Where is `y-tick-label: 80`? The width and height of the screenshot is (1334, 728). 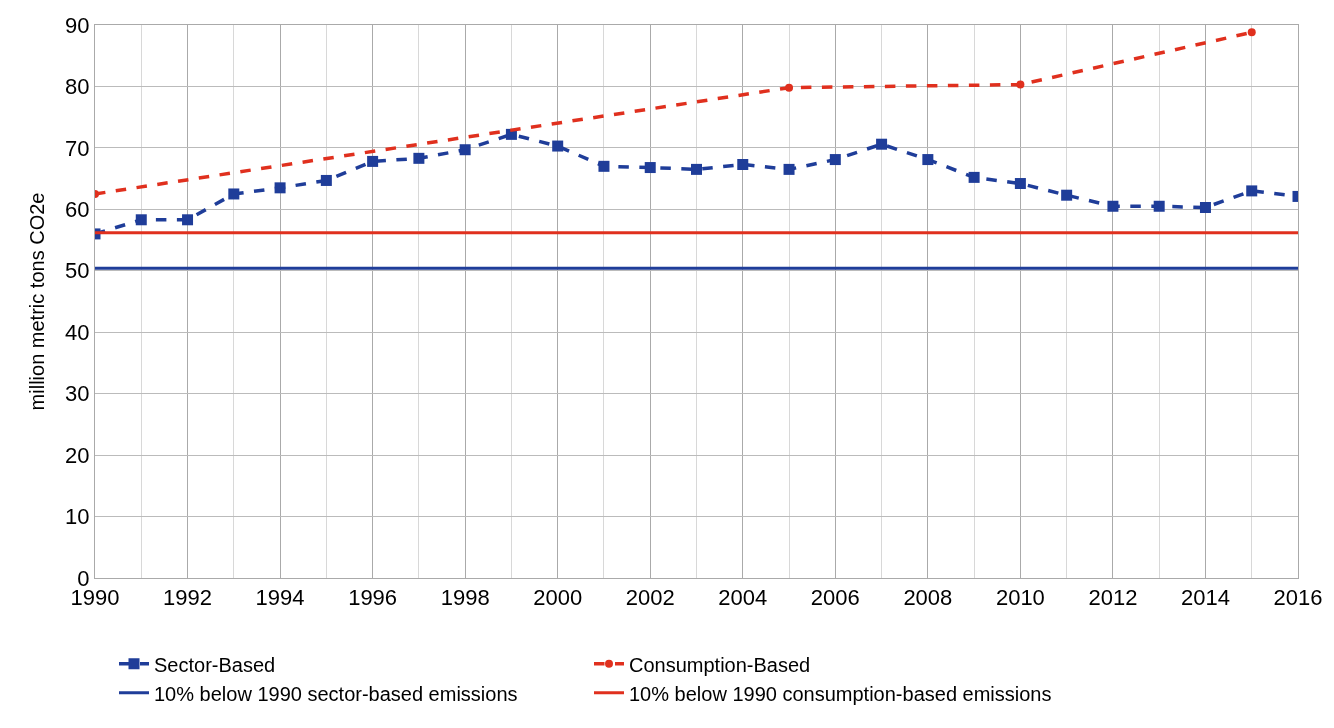
y-tick-label: 80 is located at coordinates (77, 87).